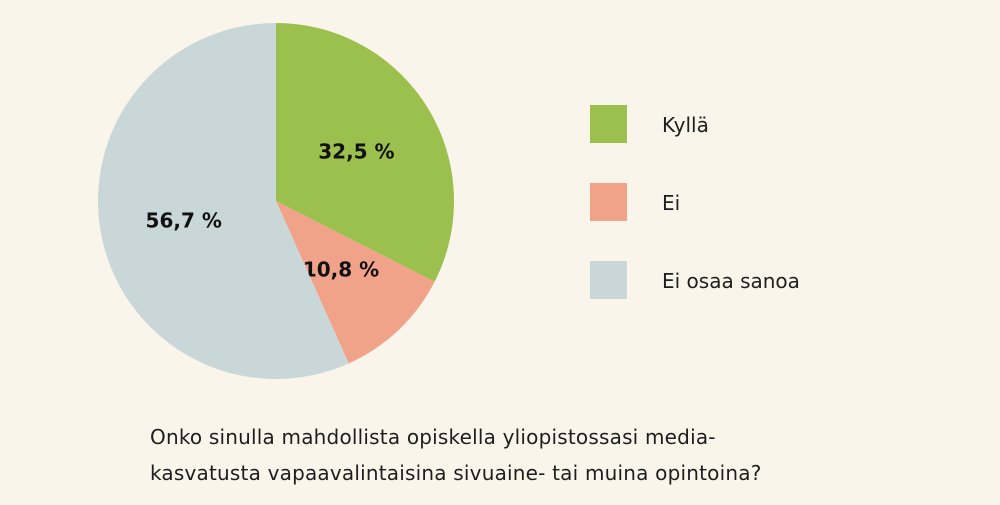  What do you see at coordinates (184, 221) in the screenshot?
I see `slice-label-ei-osaa-sanoa: 56,7 %` at bounding box center [184, 221].